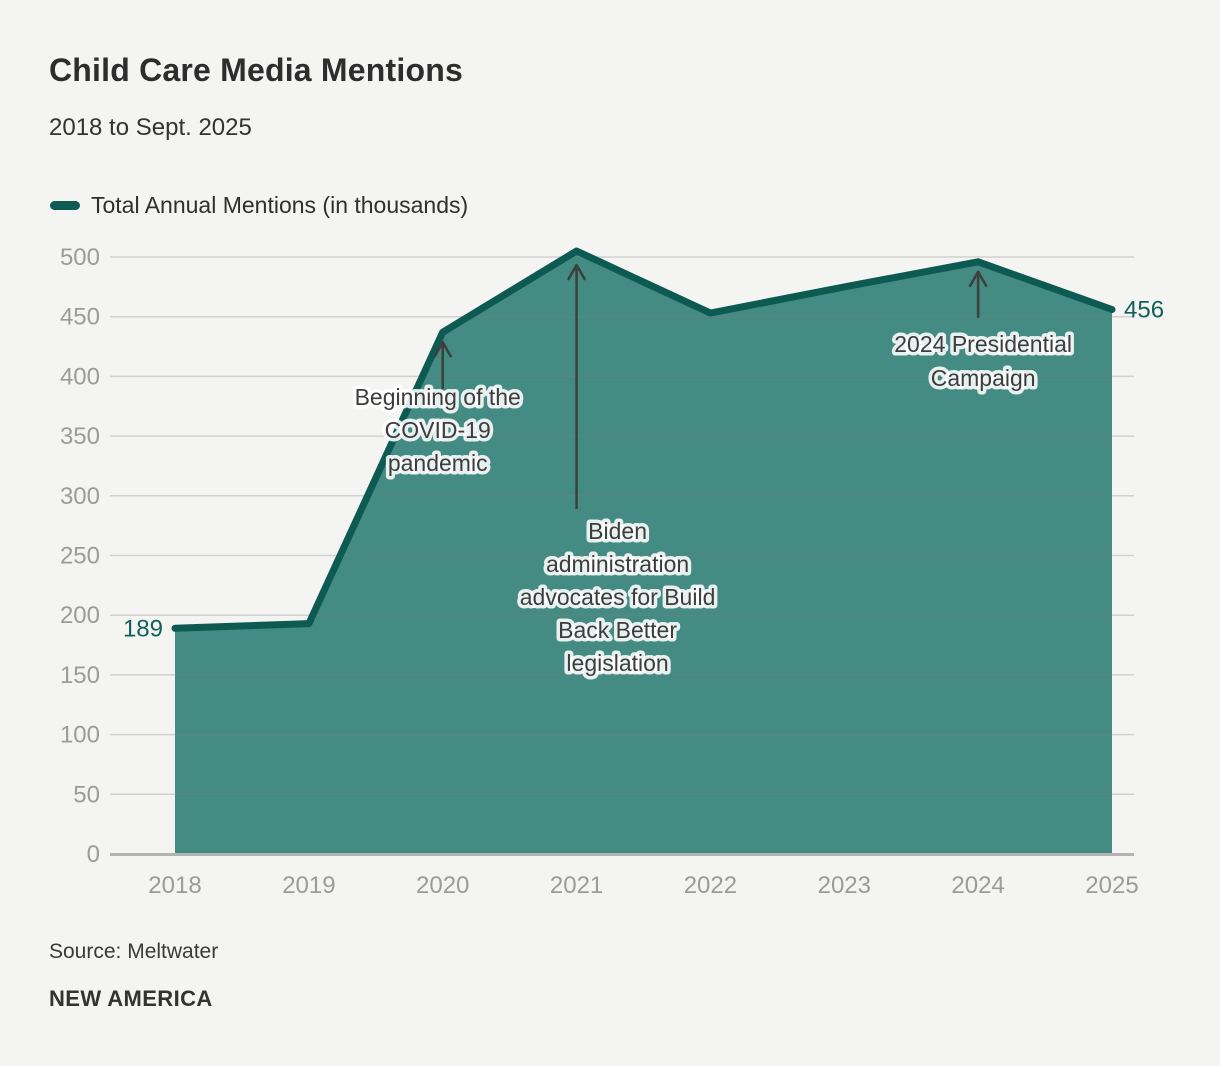  I want to click on y-axis-tick-label: 200, so click(80, 615).